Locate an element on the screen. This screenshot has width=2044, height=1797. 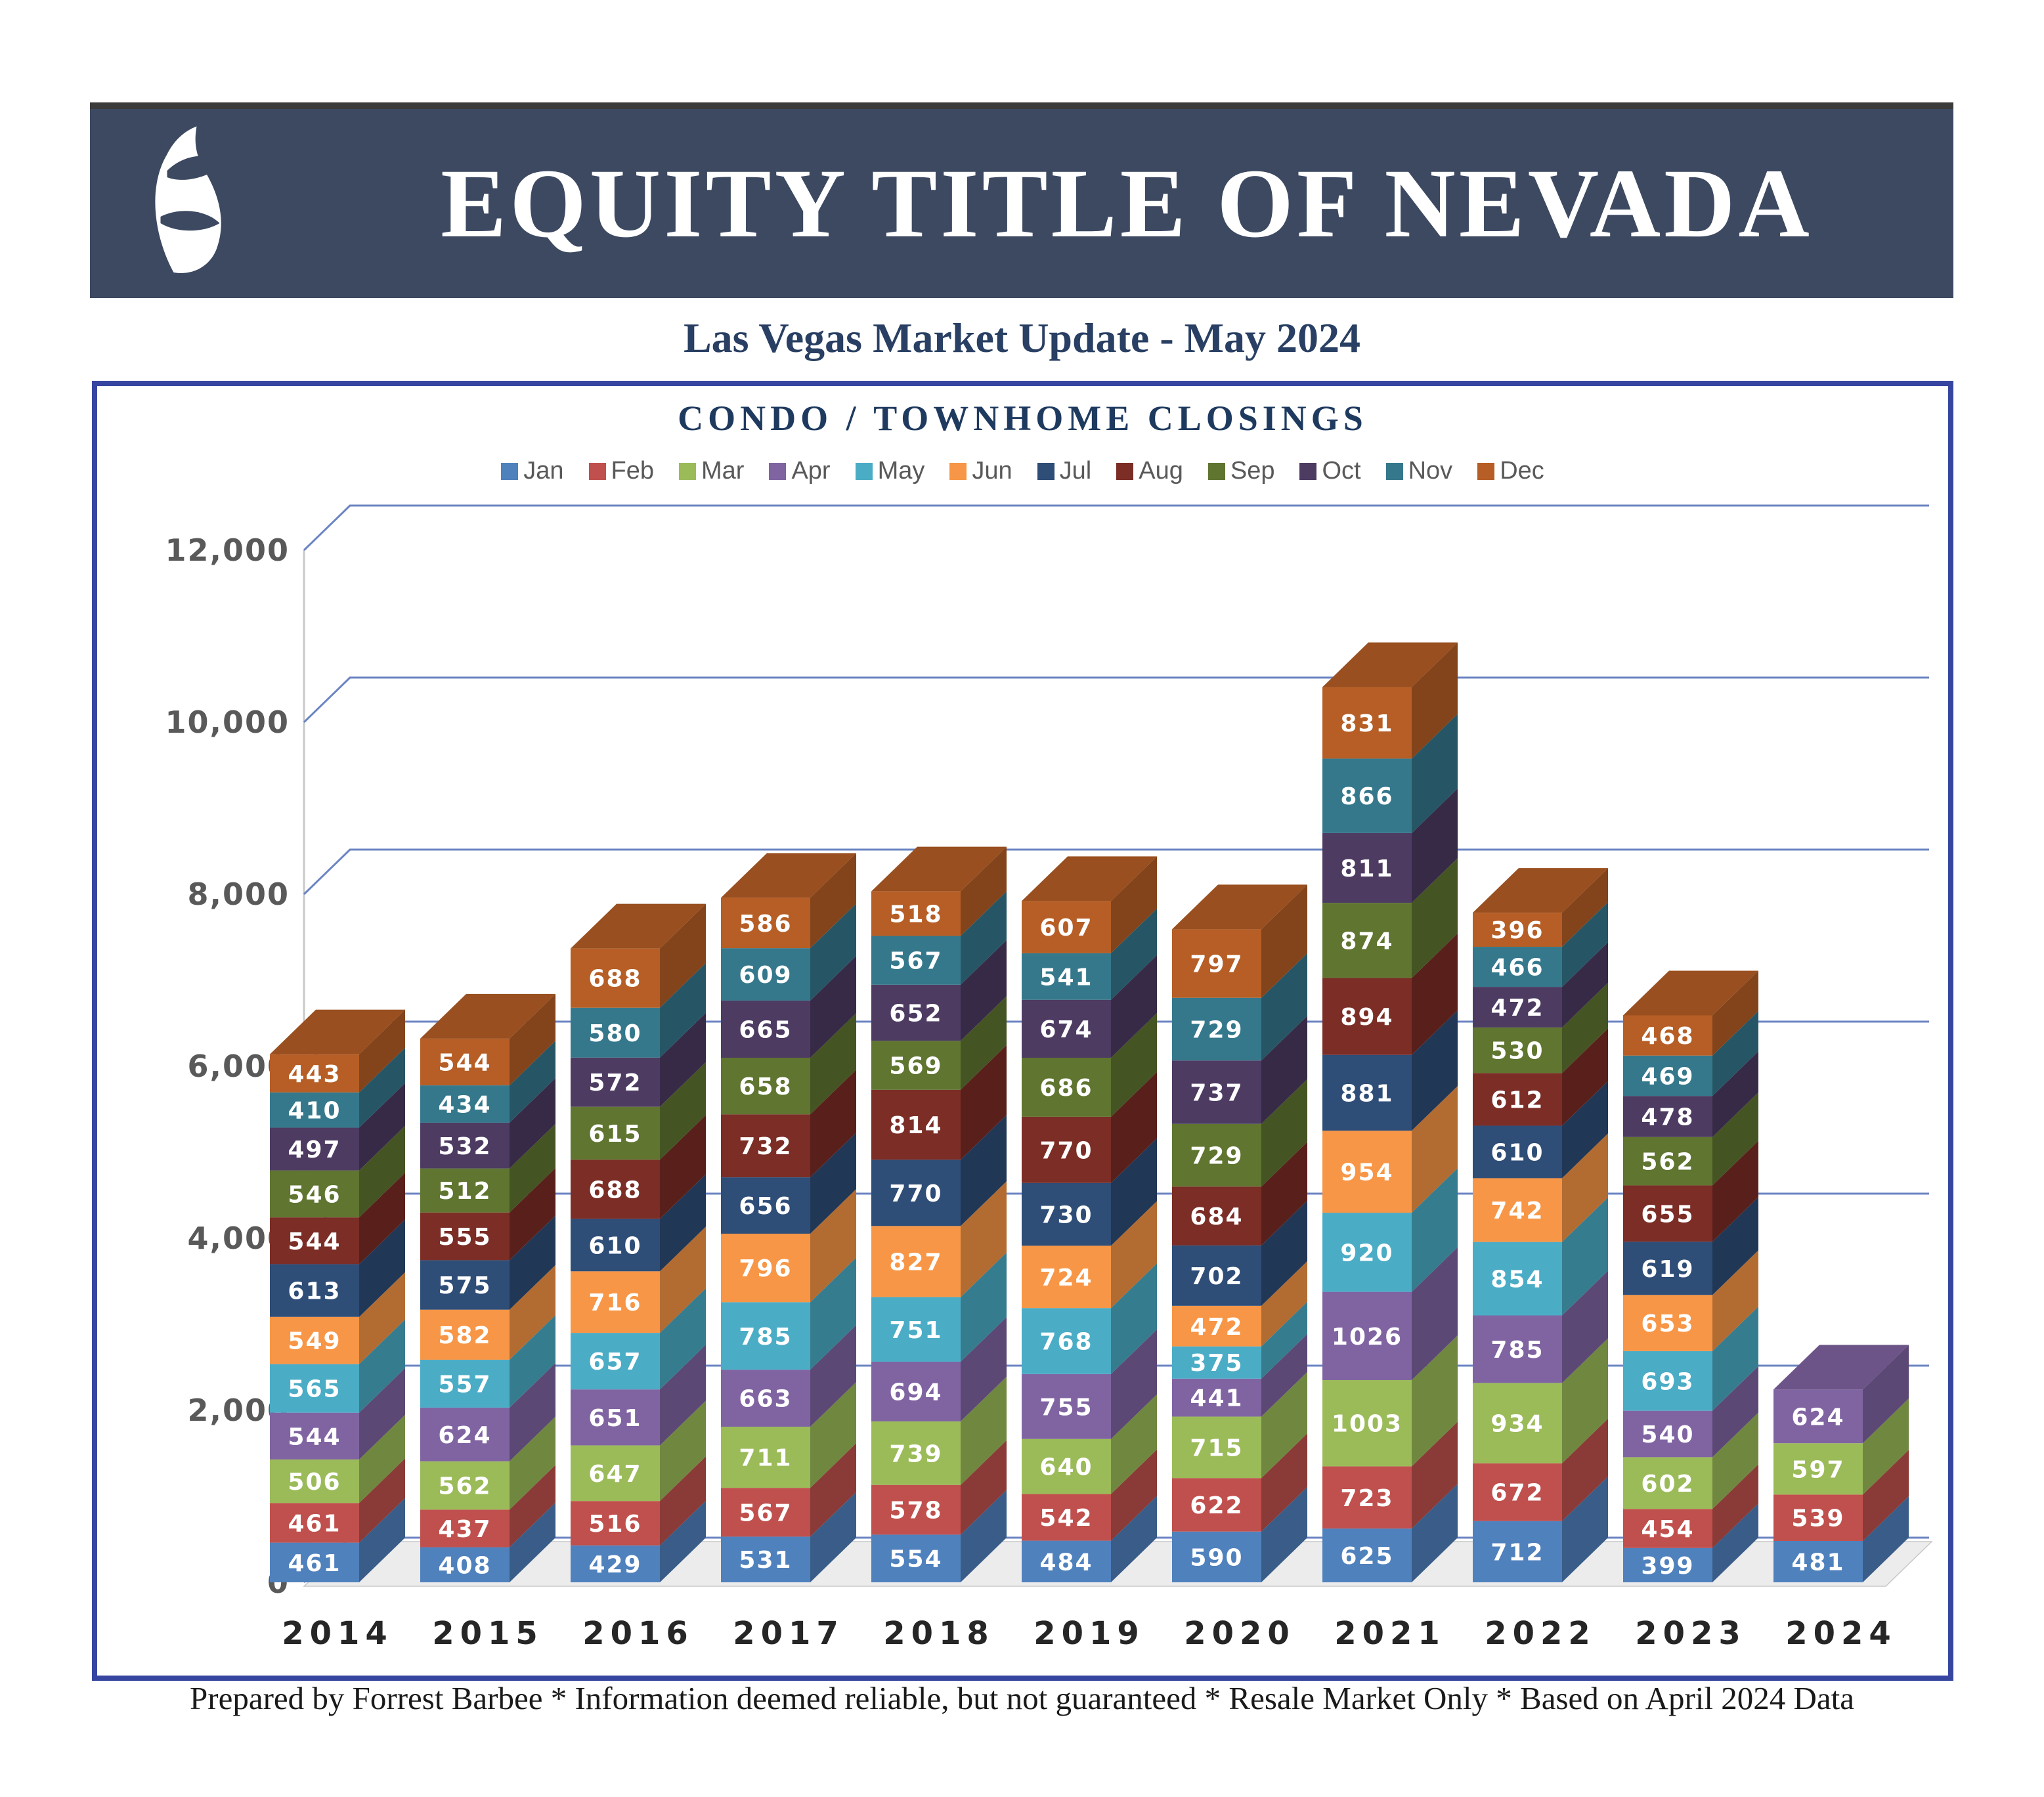
bar-segment-label: 569 is located at coordinates (915, 1065).